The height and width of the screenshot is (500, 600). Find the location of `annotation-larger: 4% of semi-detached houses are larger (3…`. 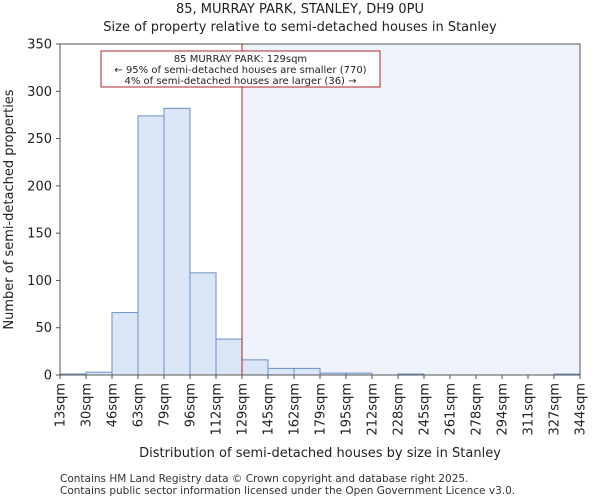

annotation-larger: 4% of semi-detached houses are larger (3… is located at coordinates (240, 81).